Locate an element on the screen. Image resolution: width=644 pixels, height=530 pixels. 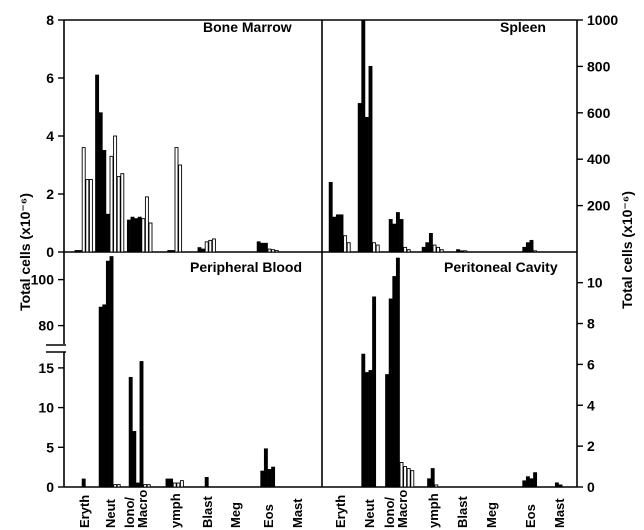
pc-tick-6-label: 6 is located at coordinates (591, 364).